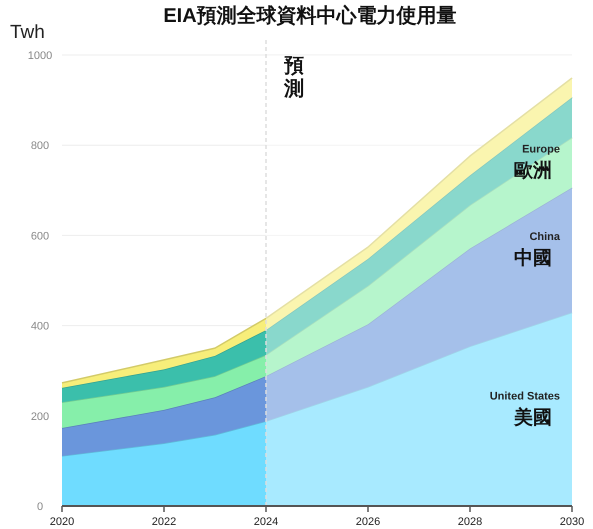 The image size is (593, 529). I want to click on series-label: Europe 歐洲, so click(537, 163).